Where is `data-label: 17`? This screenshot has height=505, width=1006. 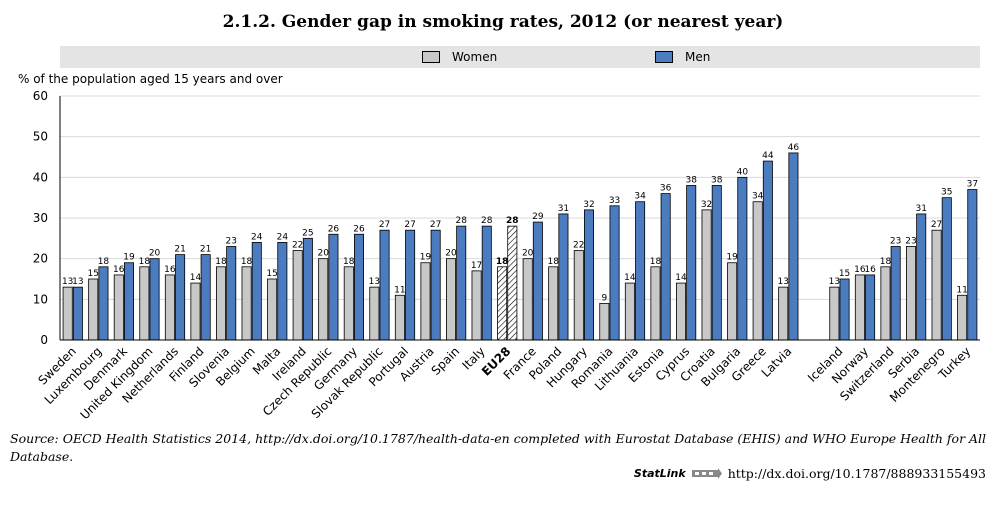
data-label: 17 is located at coordinates (476, 266).